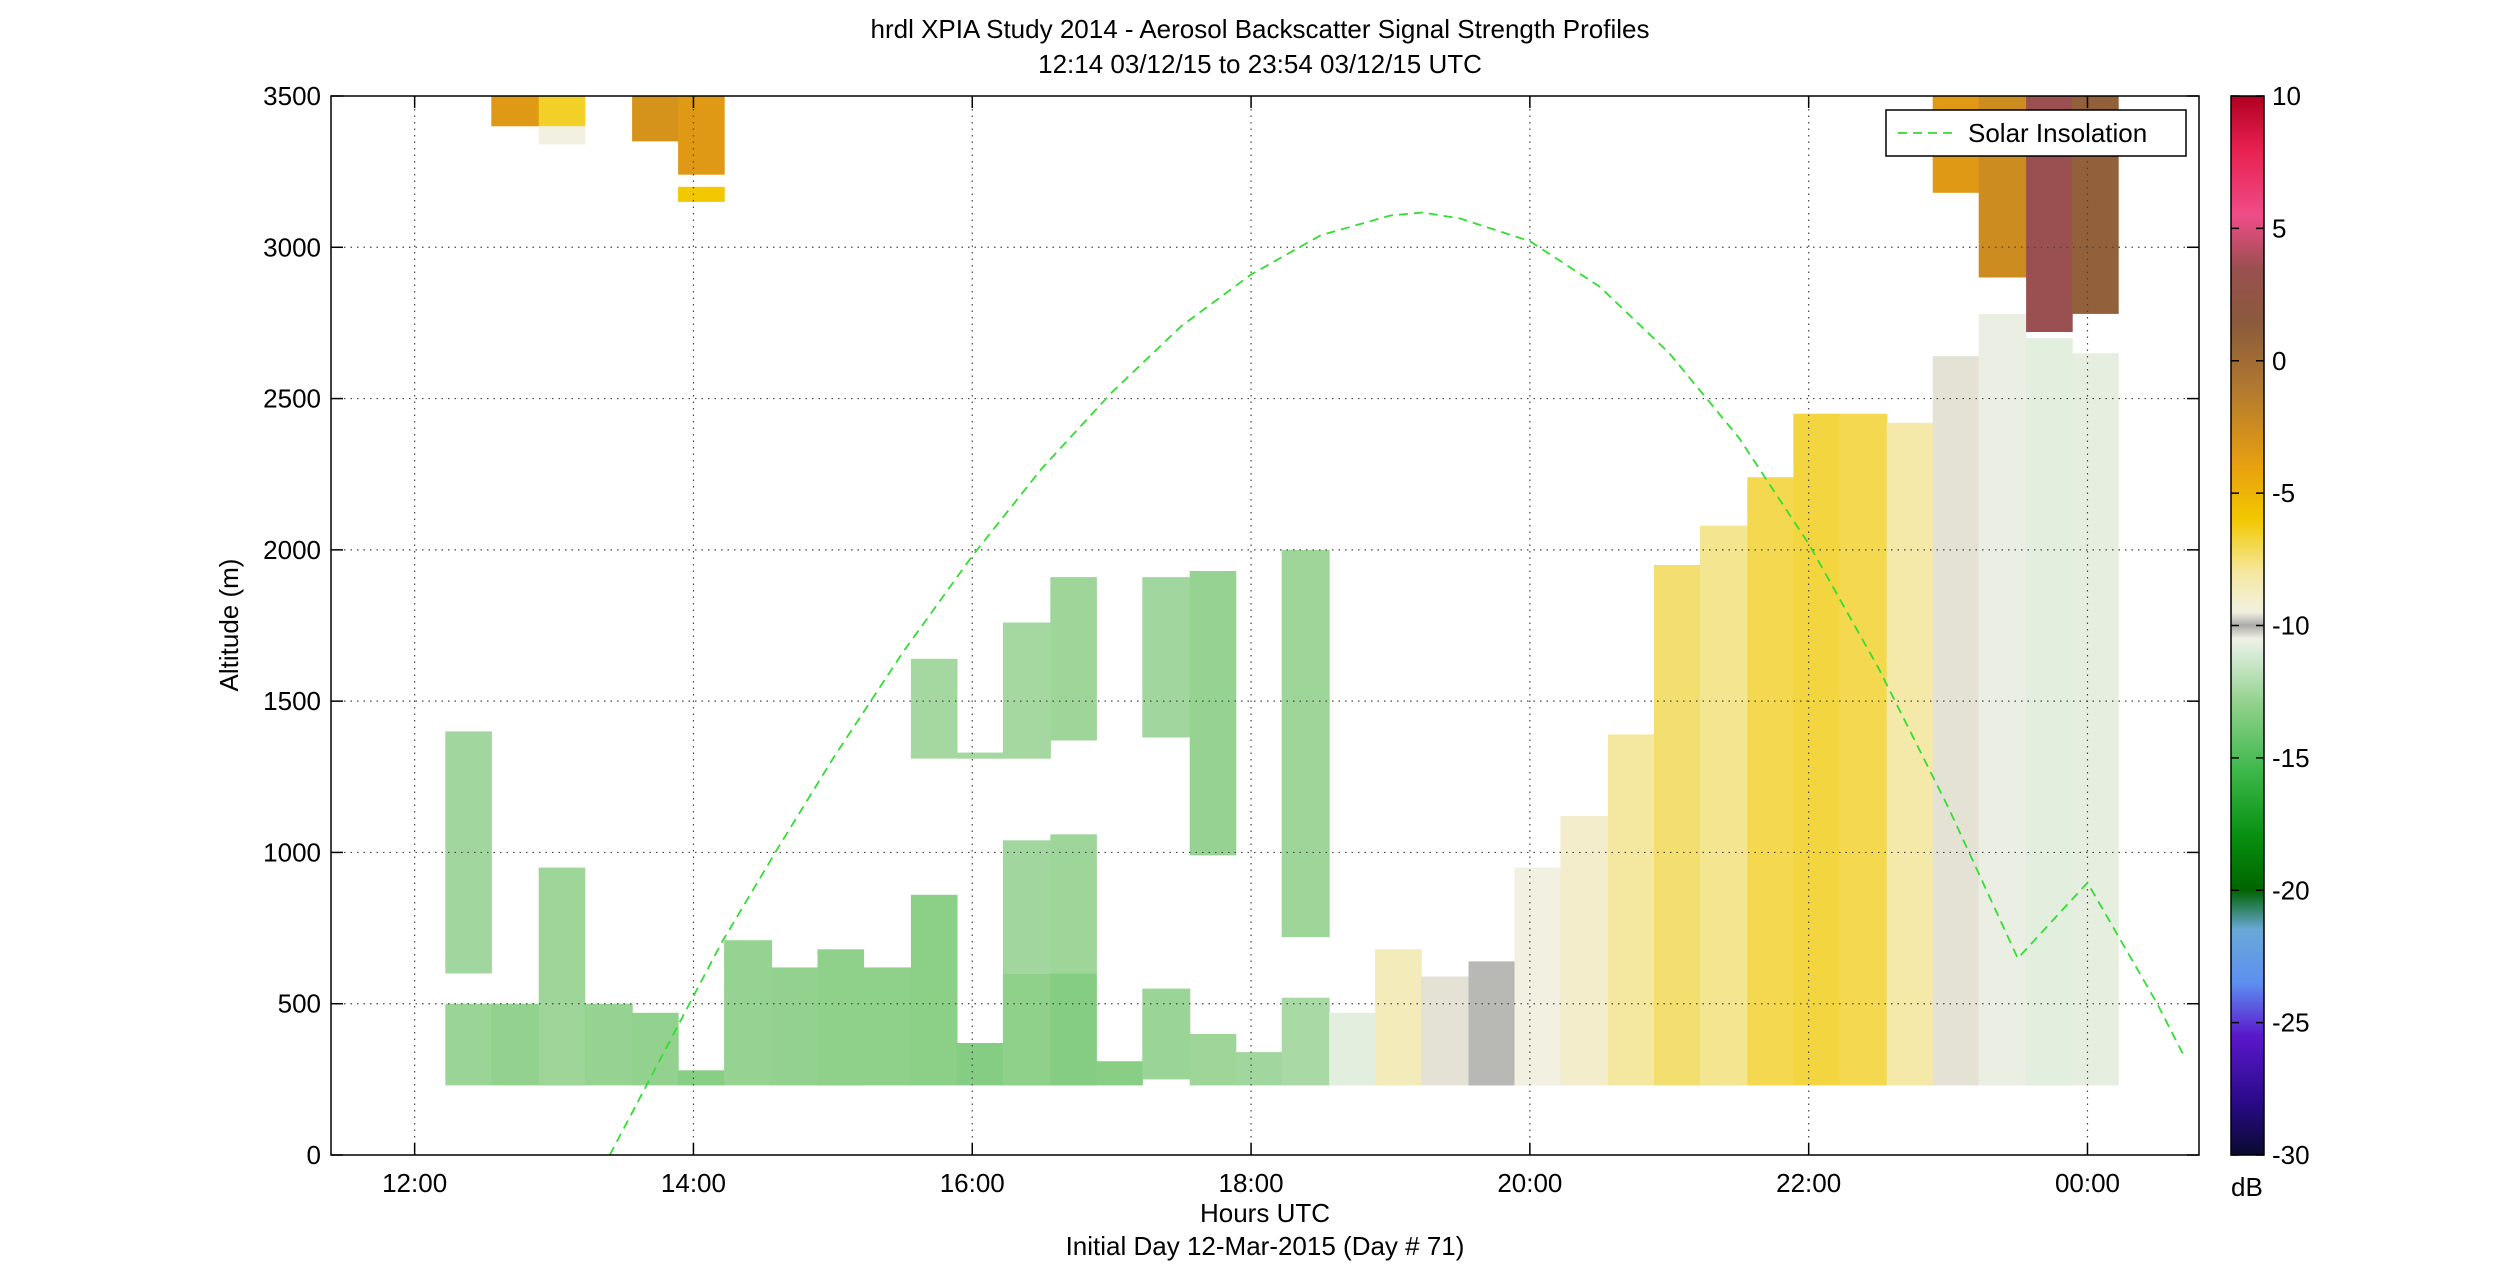 The image size is (2515, 1282). What do you see at coordinates (2291, 1155) in the screenshot?
I see `colorbar-tick-label: -30` at bounding box center [2291, 1155].